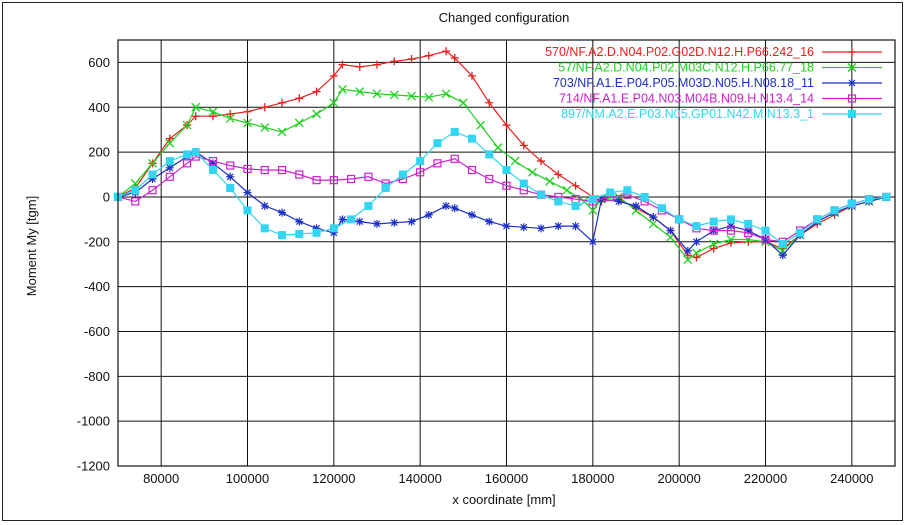 The width and height of the screenshot is (907, 525). I want to click on x-tick-label: 120000, so click(333, 478).